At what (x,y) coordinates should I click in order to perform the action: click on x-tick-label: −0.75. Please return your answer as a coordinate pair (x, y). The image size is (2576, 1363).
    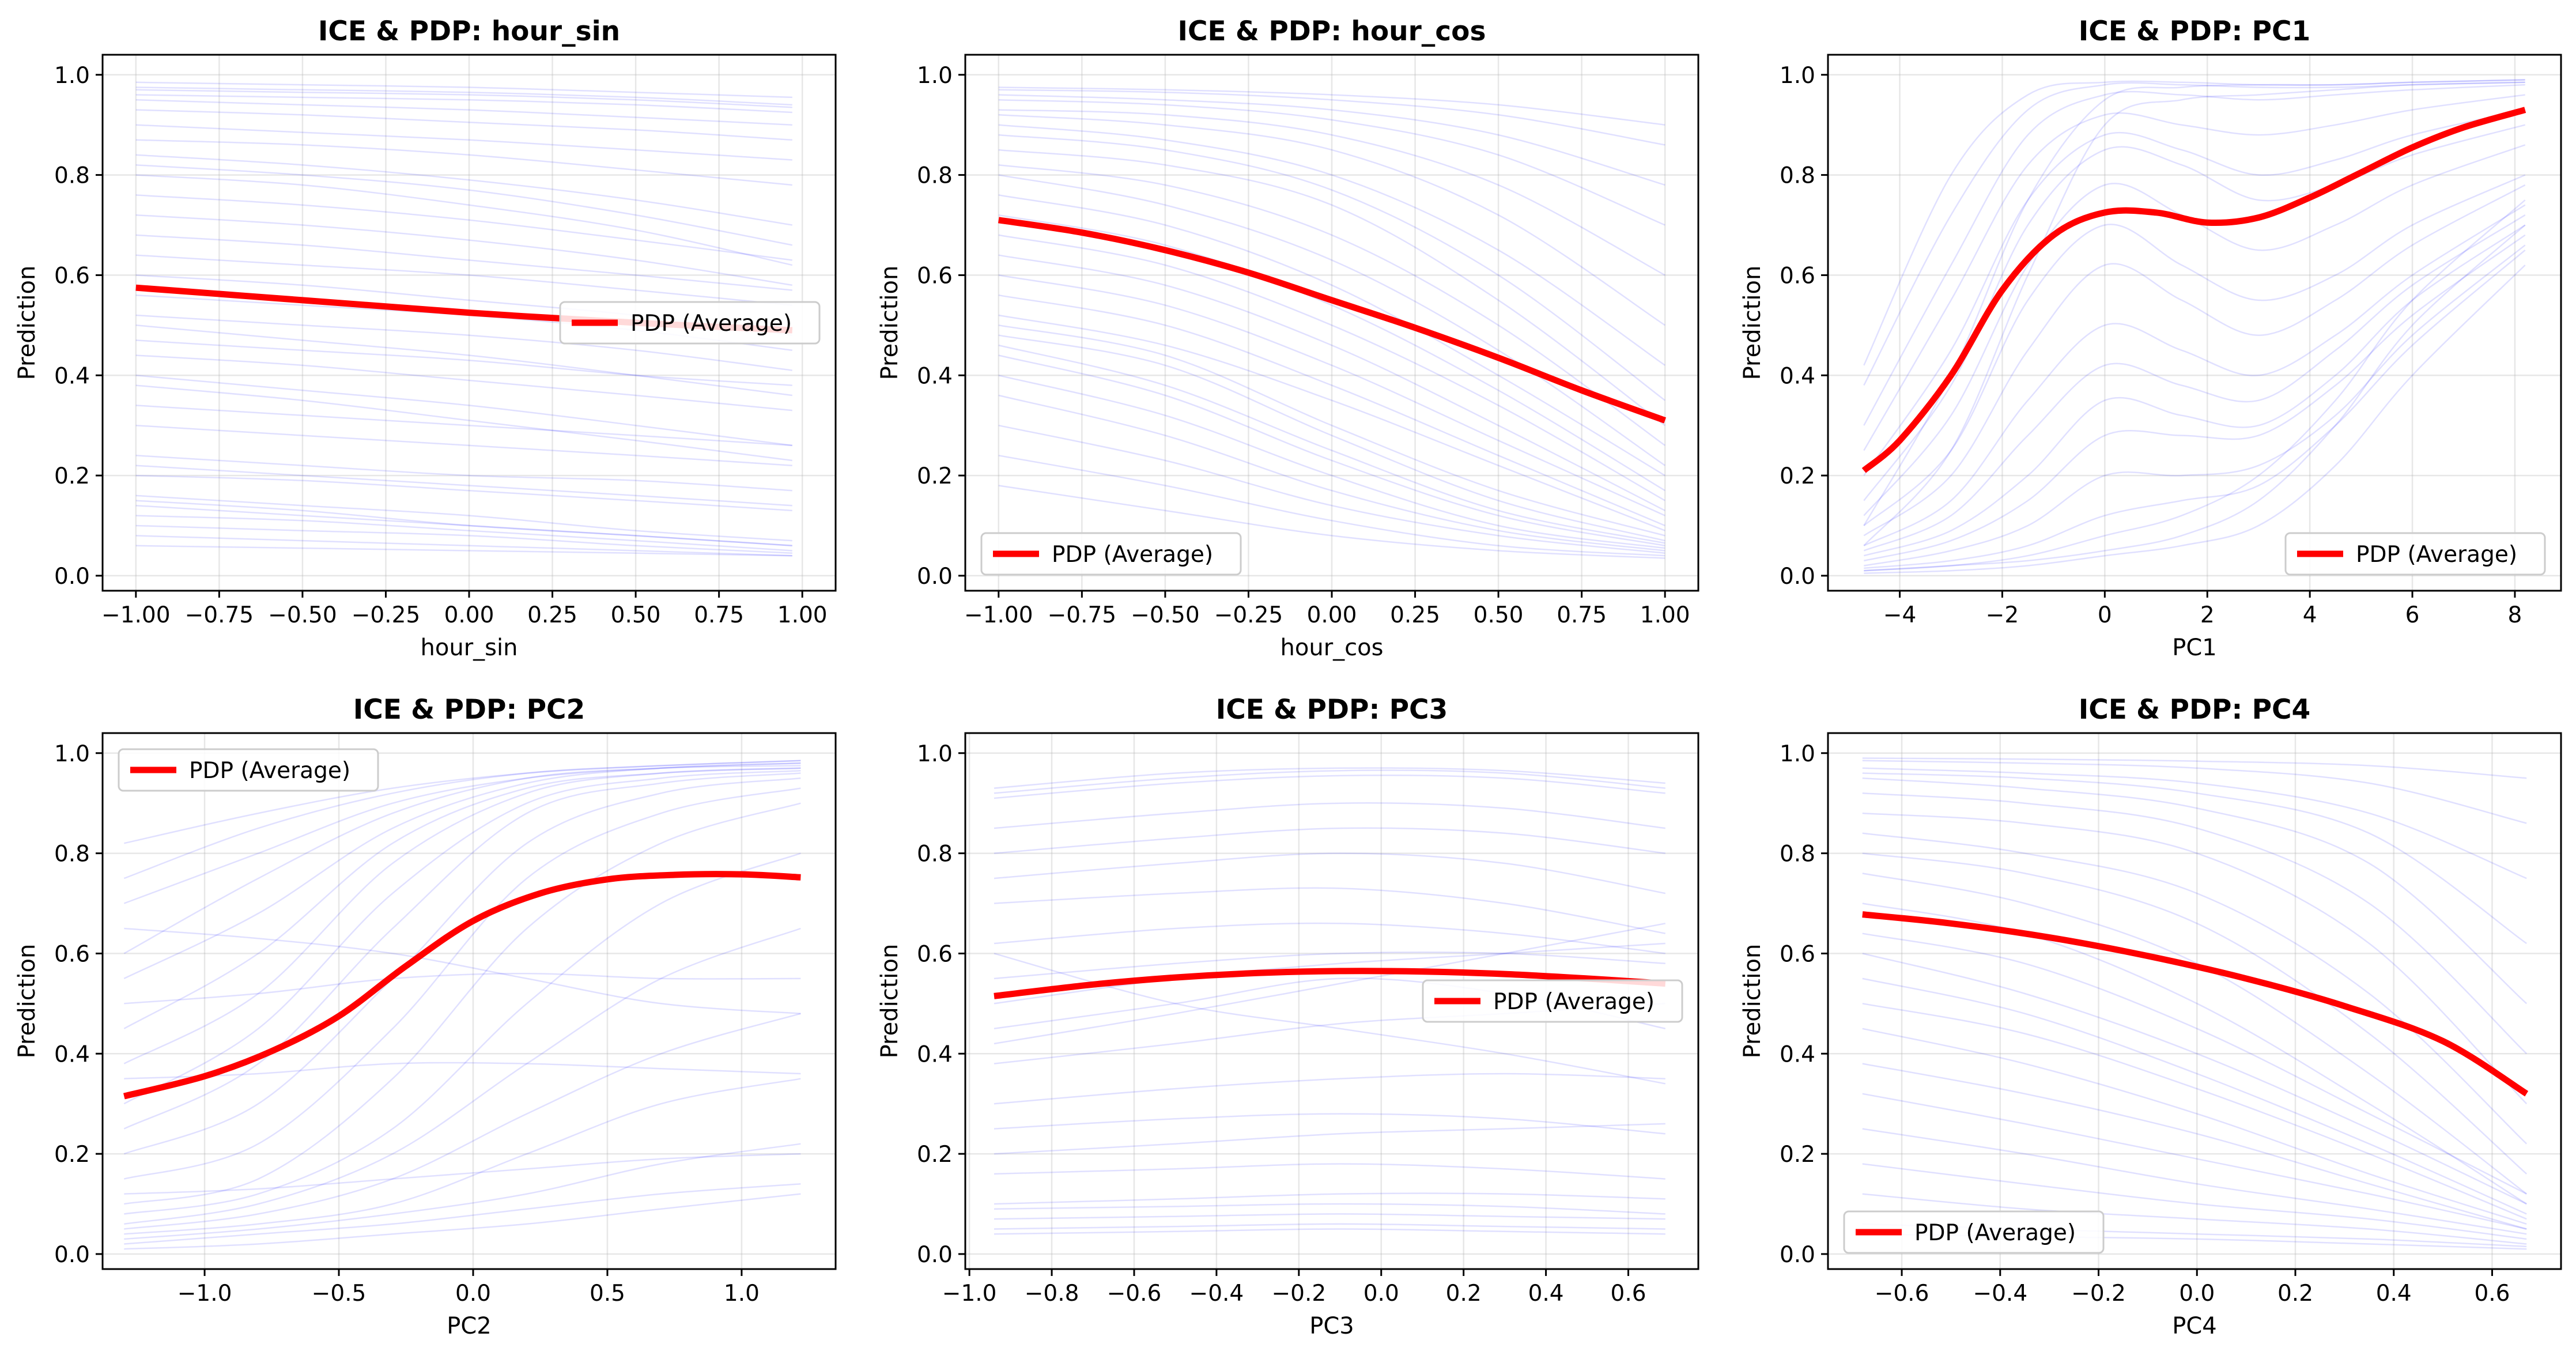
    Looking at the image, I should click on (1082, 615).